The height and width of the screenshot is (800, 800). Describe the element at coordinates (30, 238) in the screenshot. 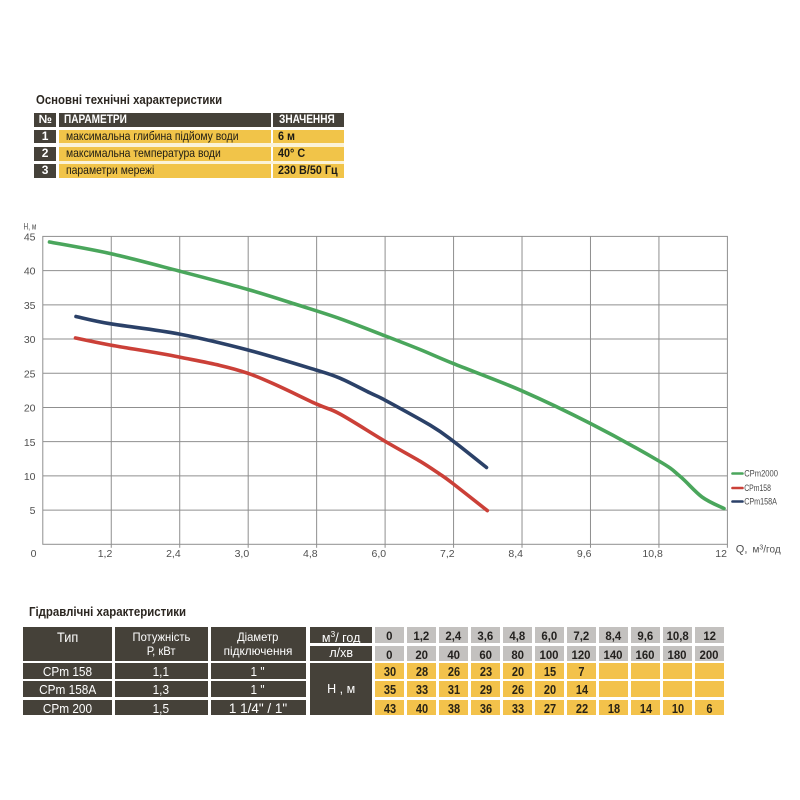

I see `svg-text: 45` at that location.